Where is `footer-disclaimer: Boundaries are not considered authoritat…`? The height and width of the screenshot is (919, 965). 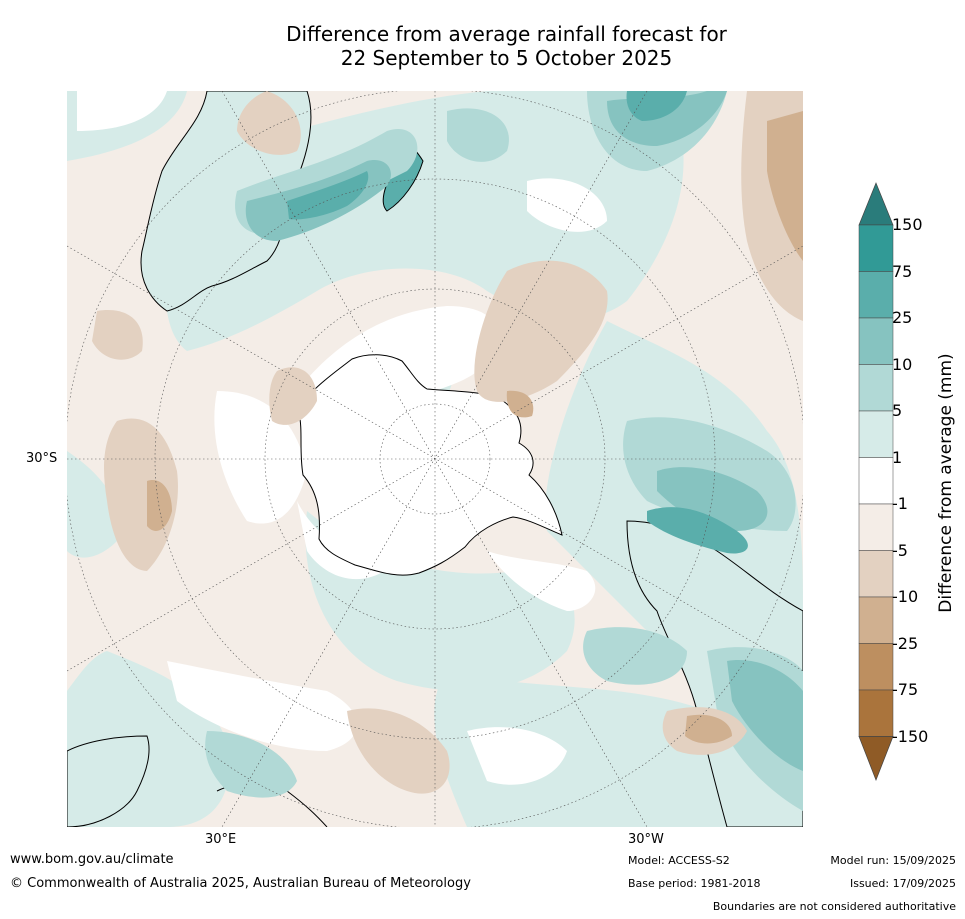
footer-disclaimer: Boundaries are not considered authoritat… is located at coordinates (834, 906).